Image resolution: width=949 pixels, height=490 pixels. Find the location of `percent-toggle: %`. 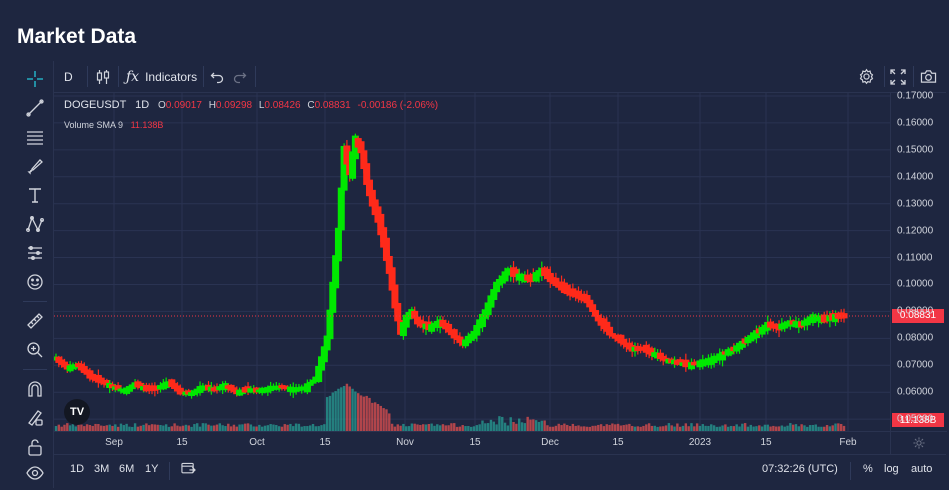

percent-toggle: % is located at coordinates (868, 469).